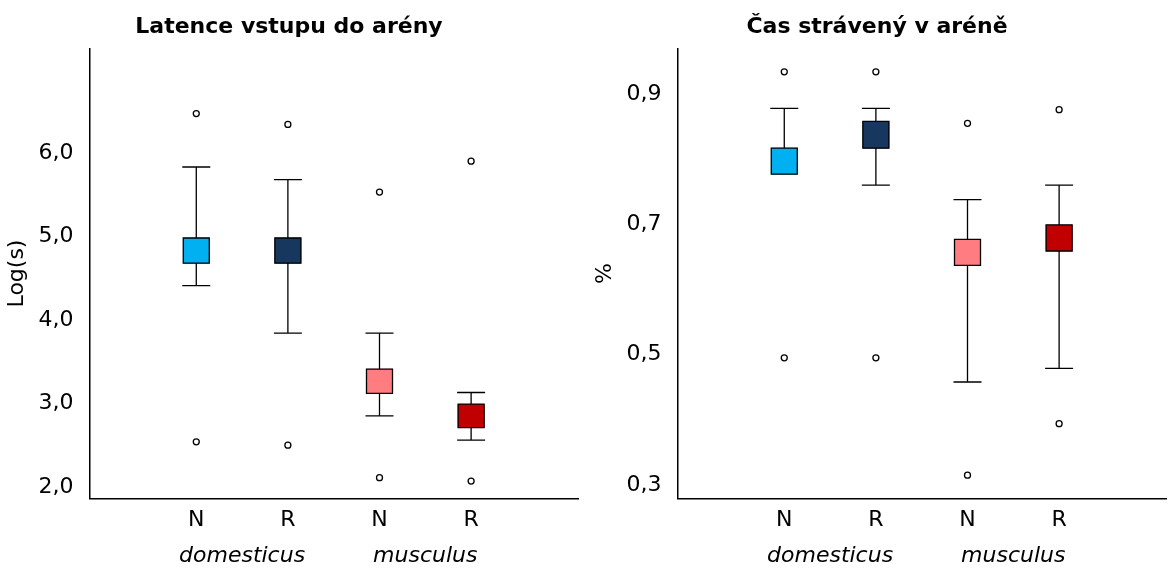  Describe the element at coordinates (56, 235) in the screenshot. I see `y-tick-label: 5,0` at that location.